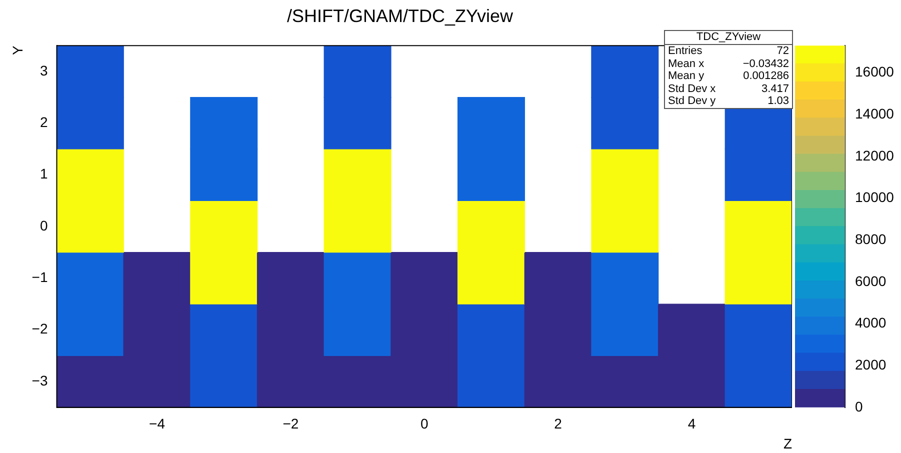 This screenshot has width=901, height=453. I want to click on y-tick-label: 1, so click(44, 174).